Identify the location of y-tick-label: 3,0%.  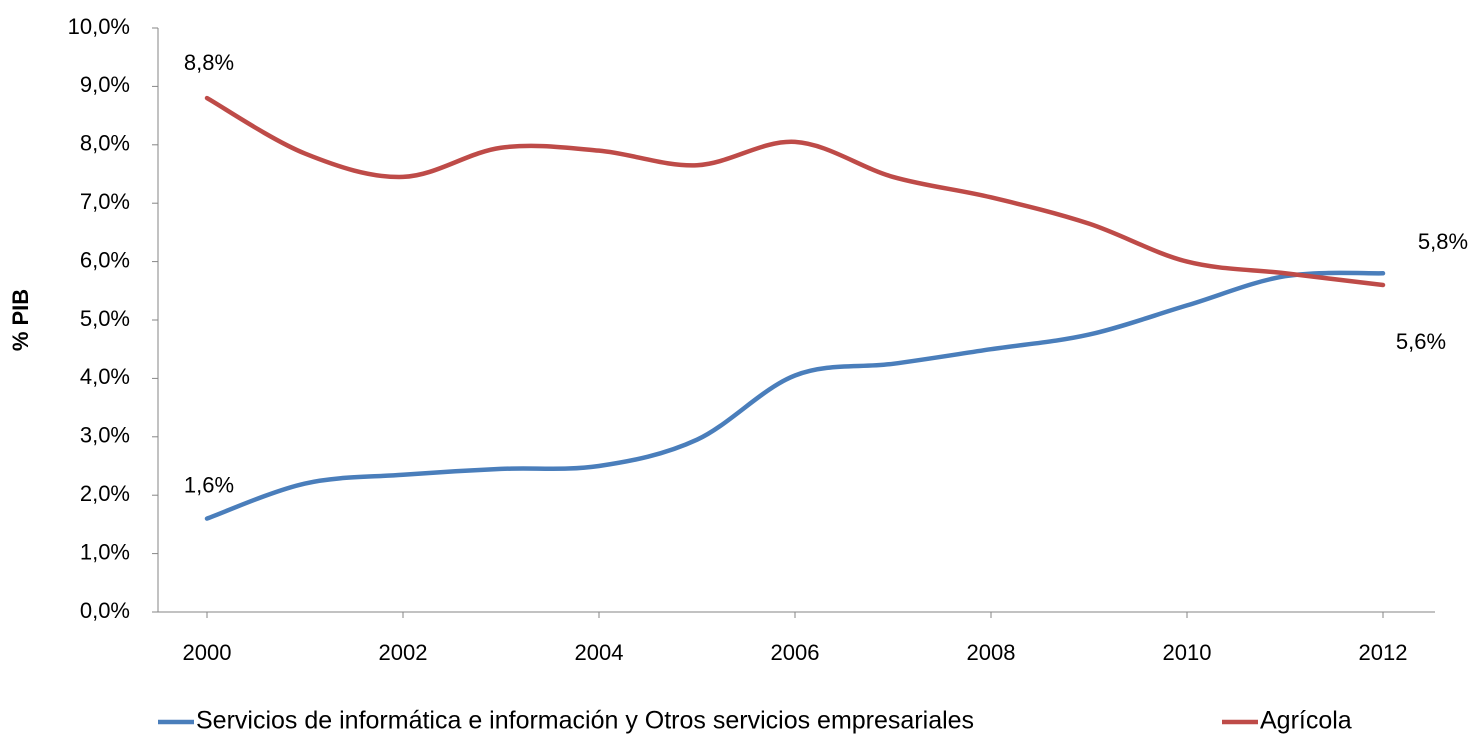
(105, 435).